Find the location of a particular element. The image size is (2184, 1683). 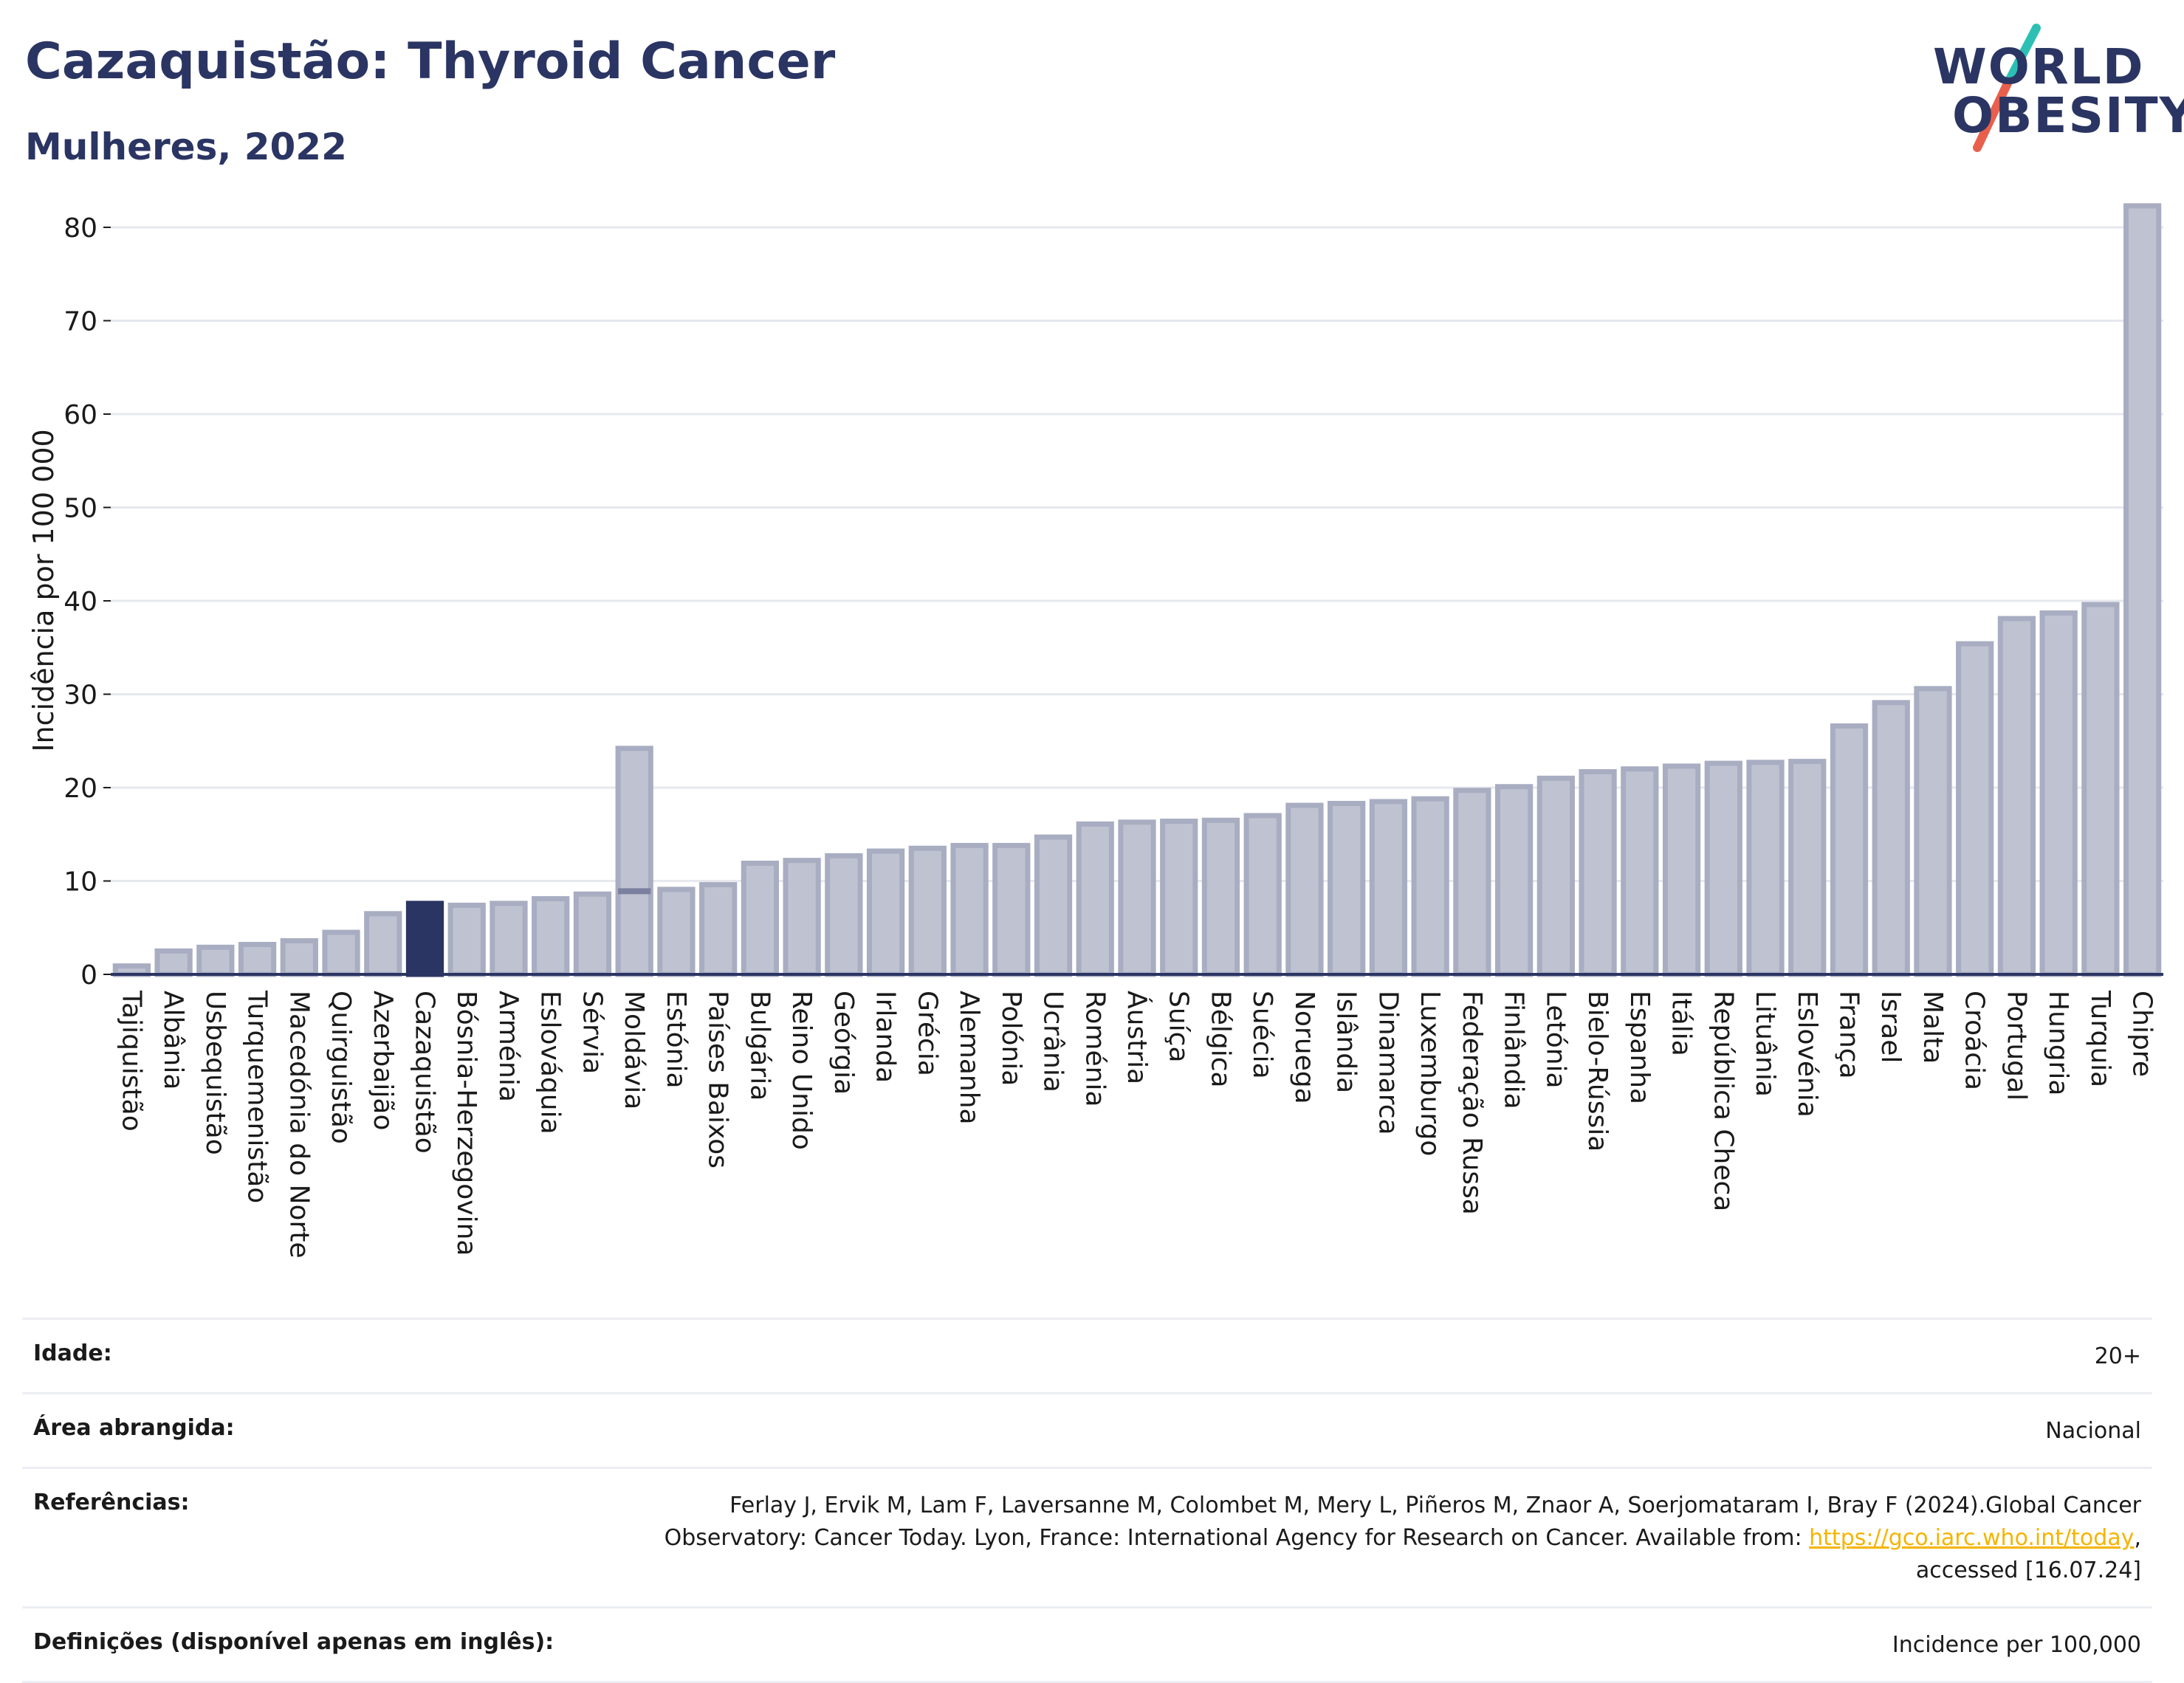

x-tick-label: Albânia is located at coordinates (173, 1040).